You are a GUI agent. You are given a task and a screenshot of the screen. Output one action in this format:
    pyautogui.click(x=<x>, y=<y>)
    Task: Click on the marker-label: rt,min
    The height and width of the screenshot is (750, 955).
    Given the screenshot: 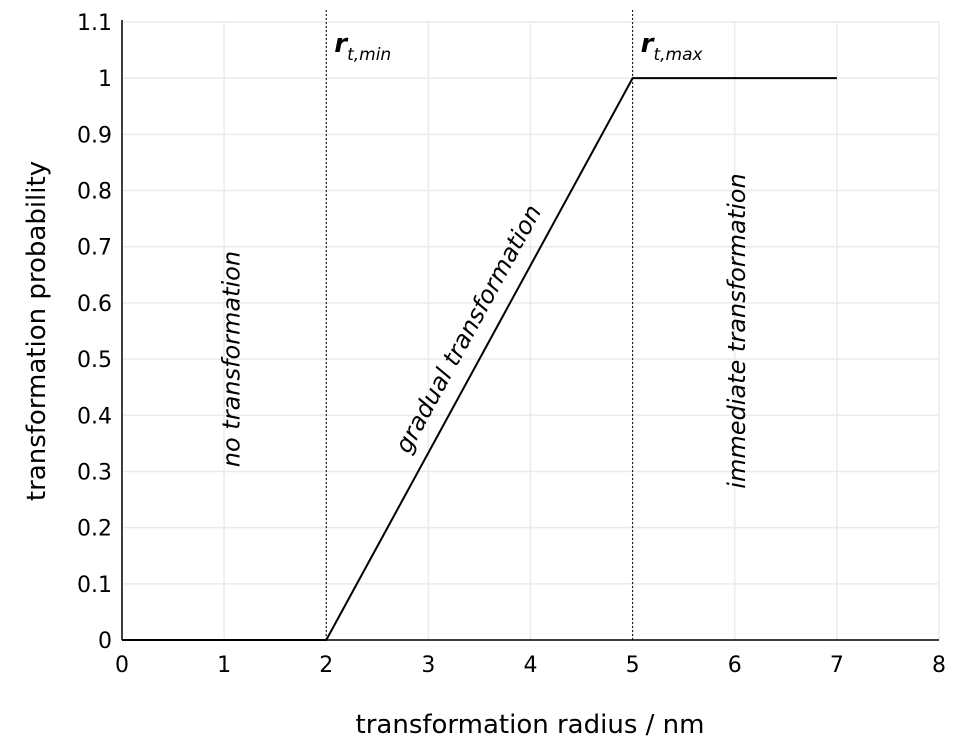 What is the action you would take?
    pyautogui.click(x=362, y=47)
    